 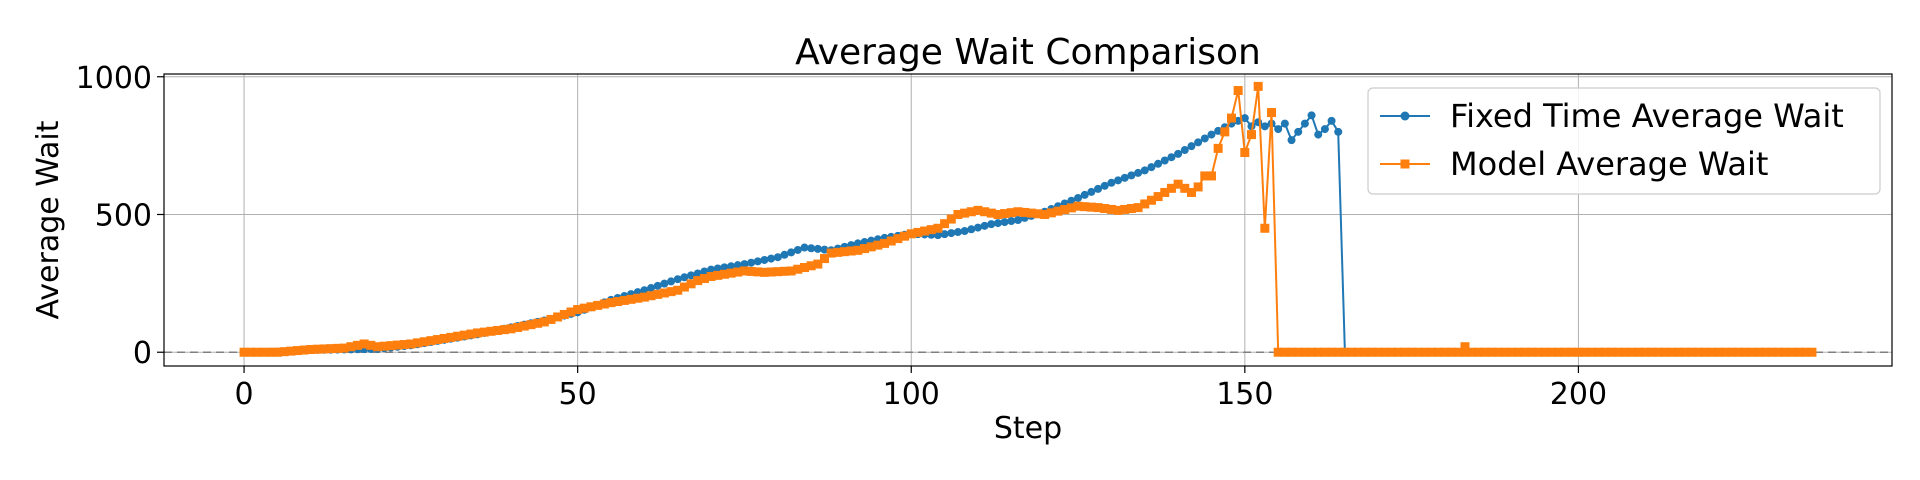 I want to click on legend-box, so click(x=1624, y=141).